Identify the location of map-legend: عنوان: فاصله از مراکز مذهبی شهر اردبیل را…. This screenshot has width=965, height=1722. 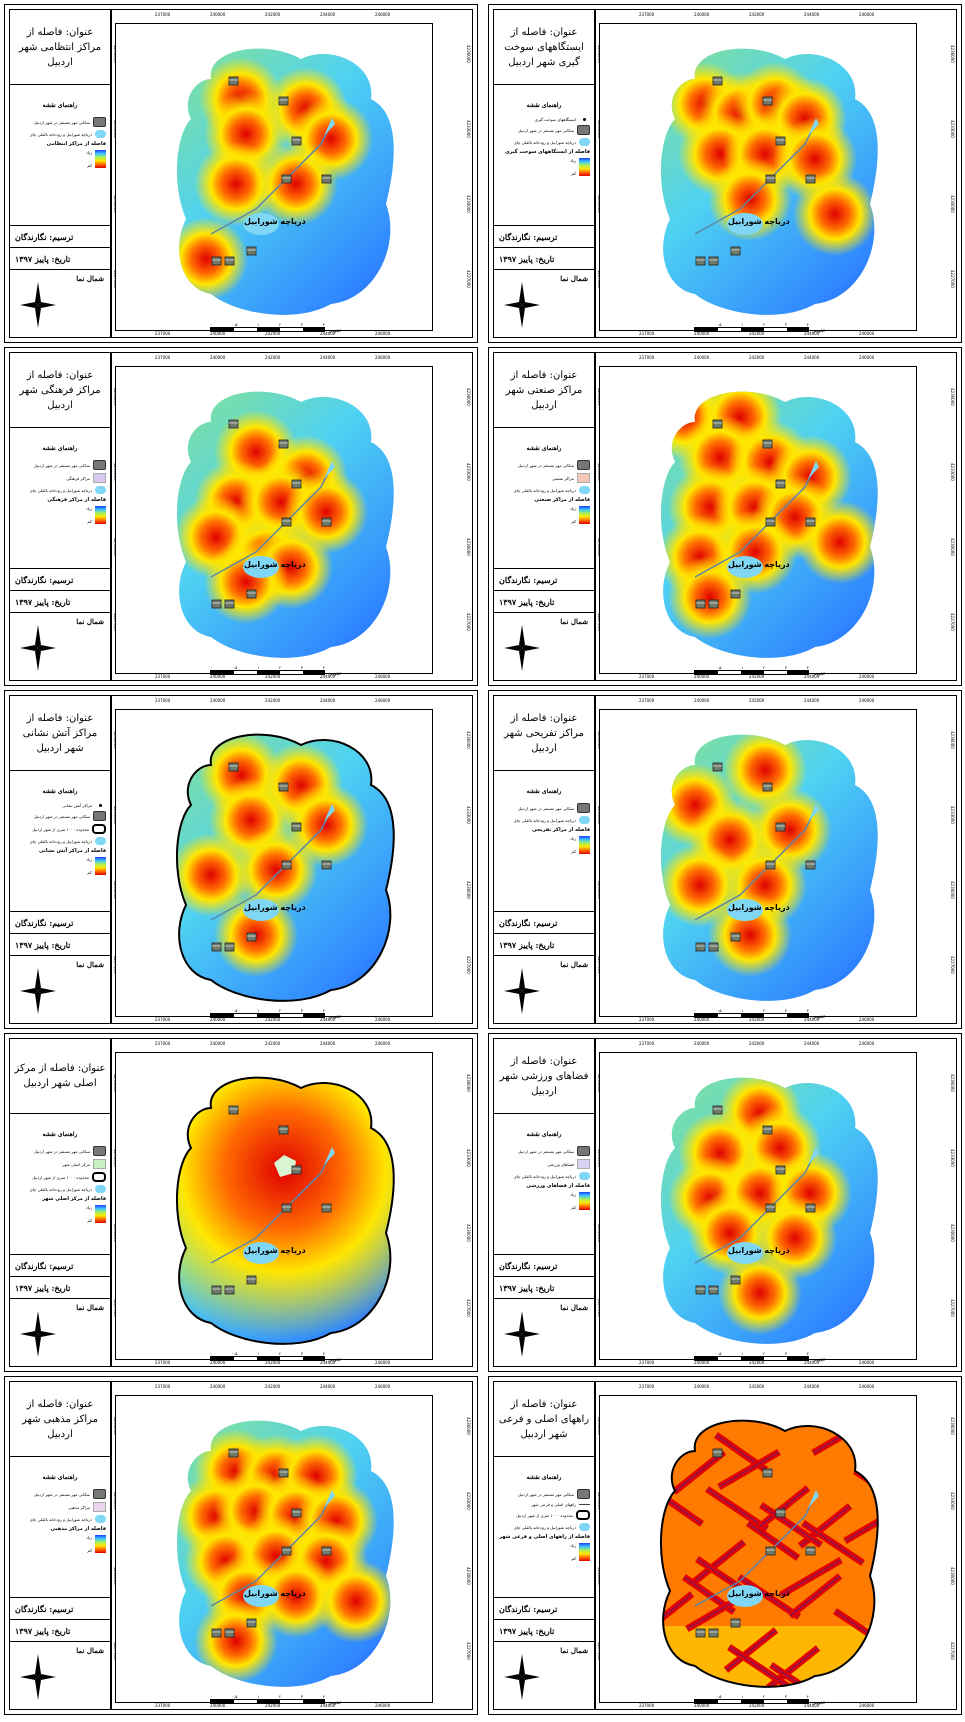
(60, 1545).